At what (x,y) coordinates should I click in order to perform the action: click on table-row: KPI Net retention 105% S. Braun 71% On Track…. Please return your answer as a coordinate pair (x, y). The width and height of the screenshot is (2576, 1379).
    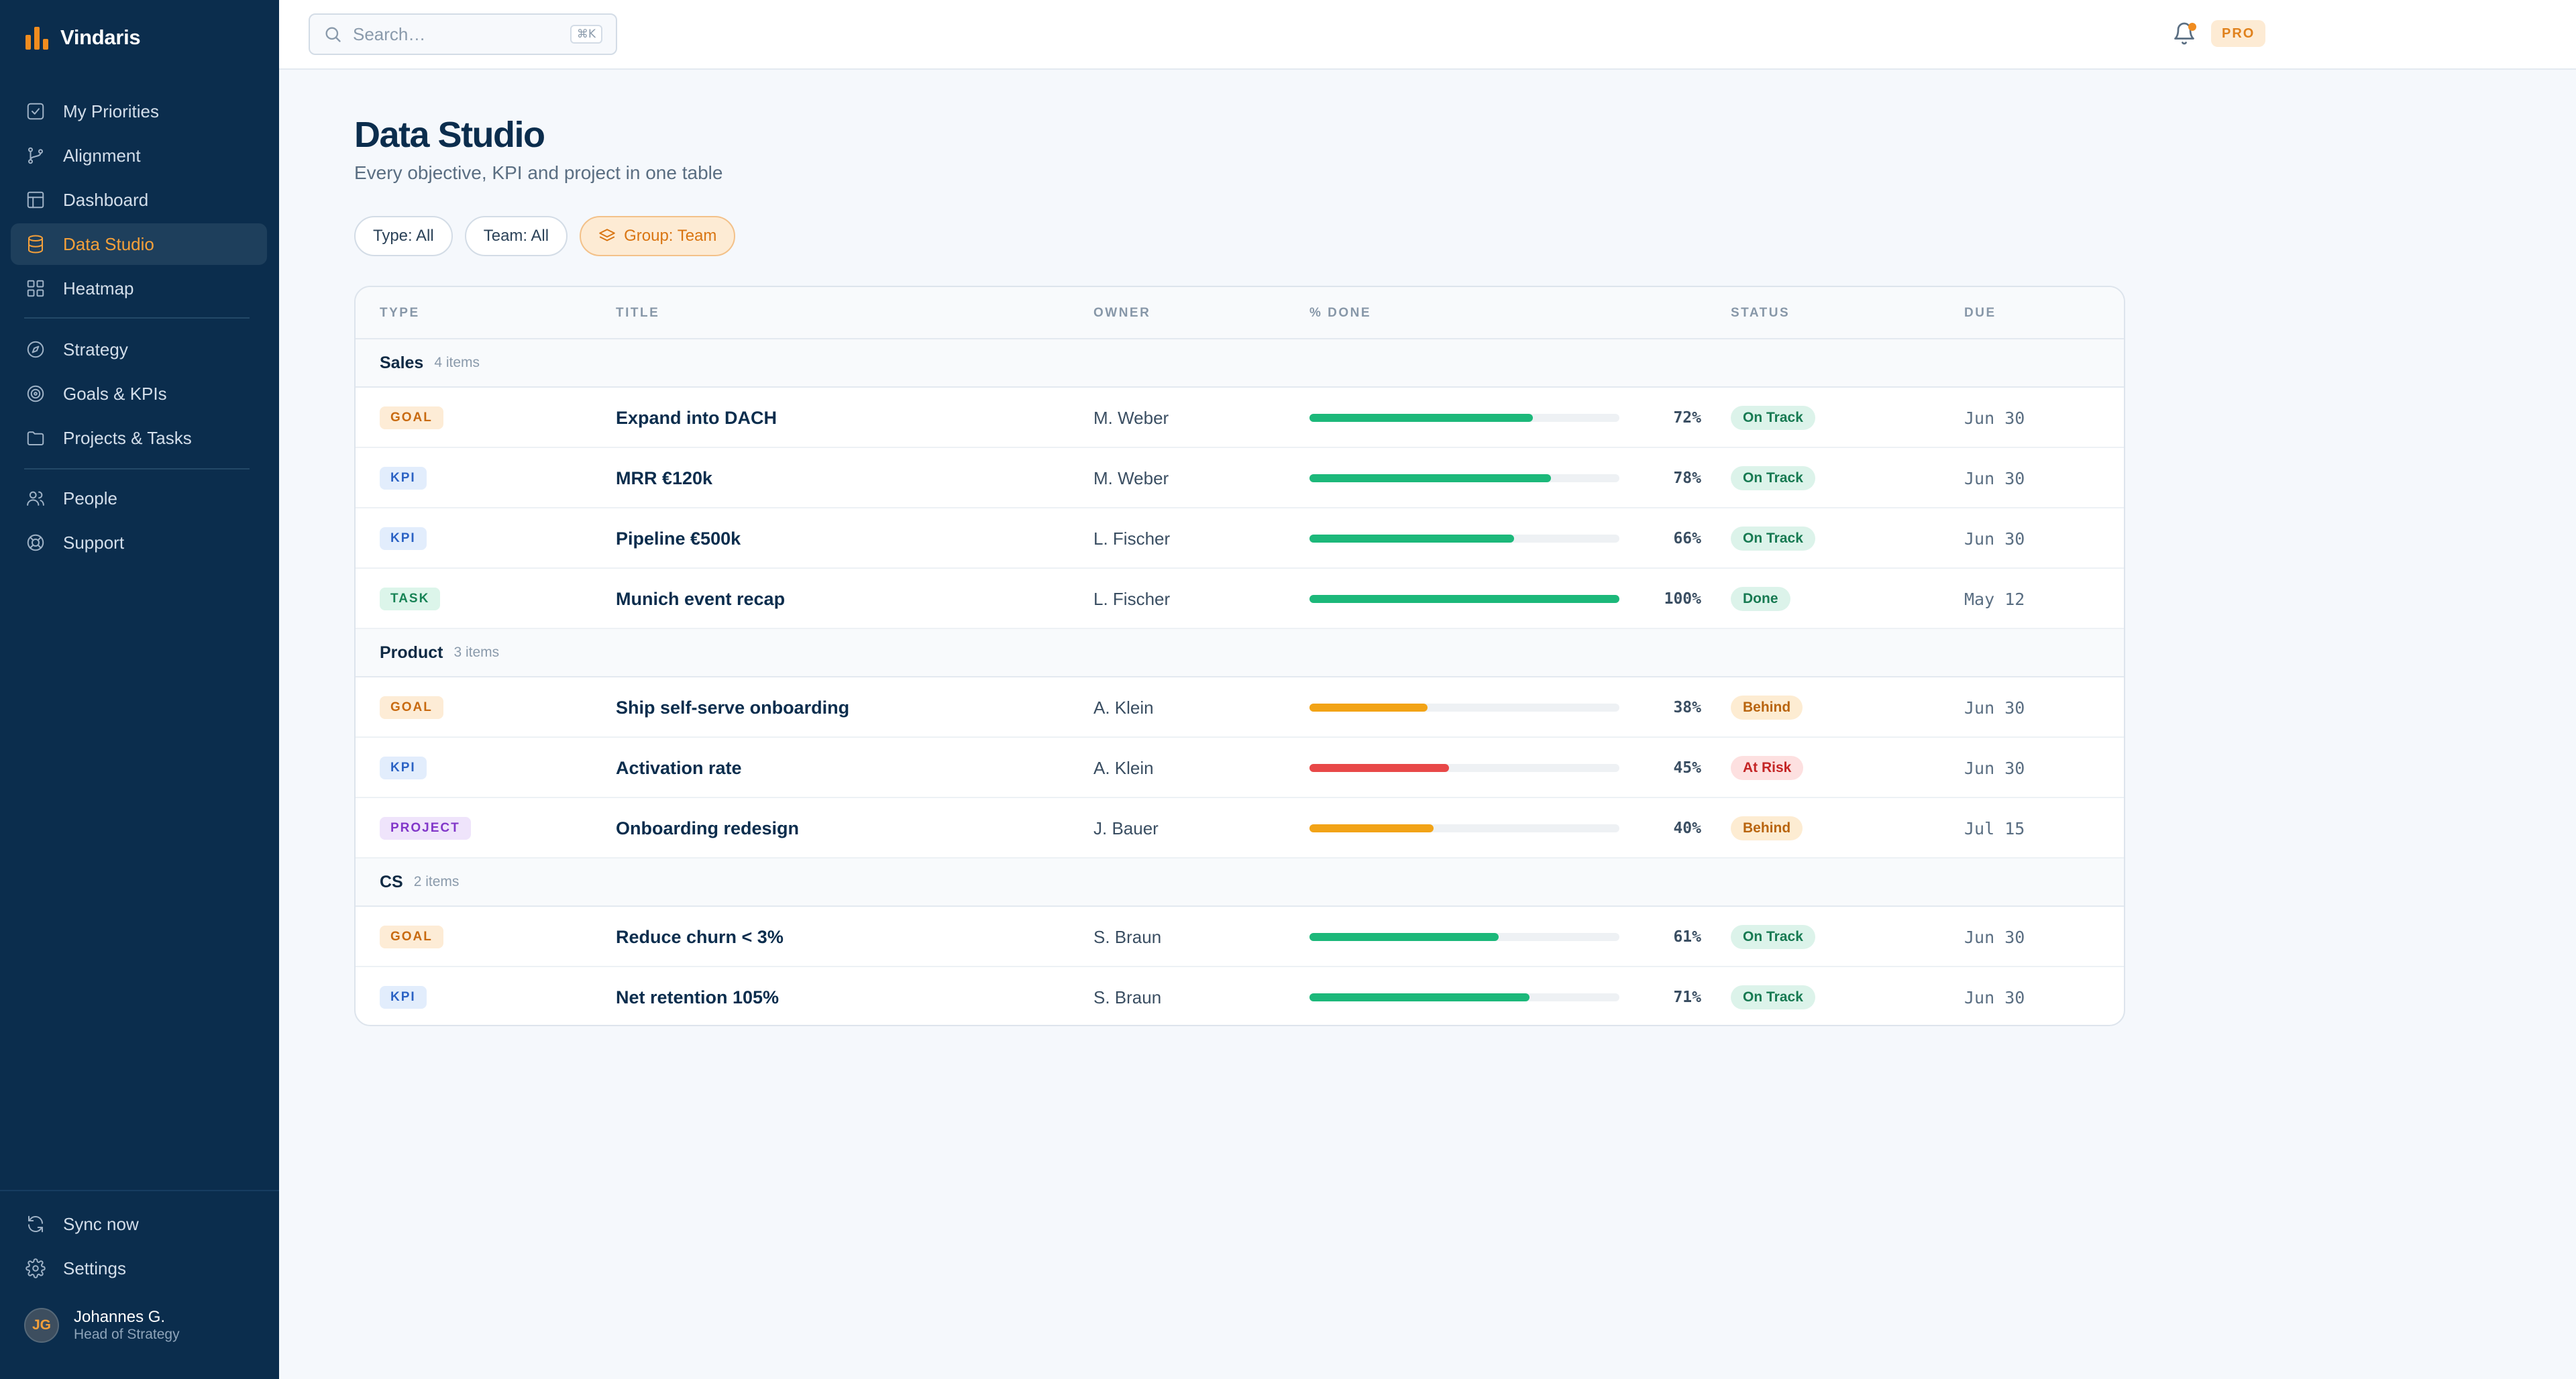
    Looking at the image, I should click on (1240, 996).